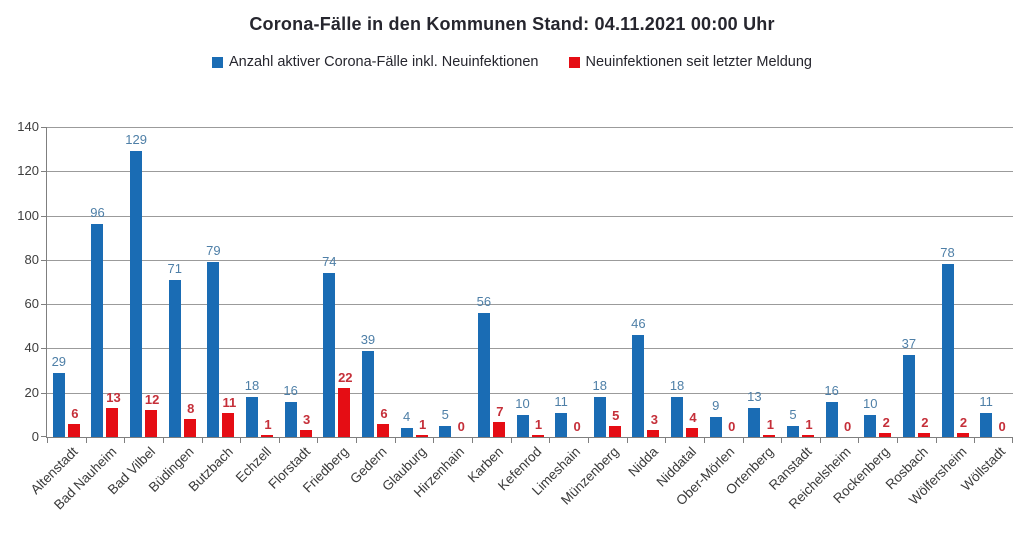  I want to click on legend-label-new-infections: Neuinfektionen seit letzter Meldung, so click(699, 62).